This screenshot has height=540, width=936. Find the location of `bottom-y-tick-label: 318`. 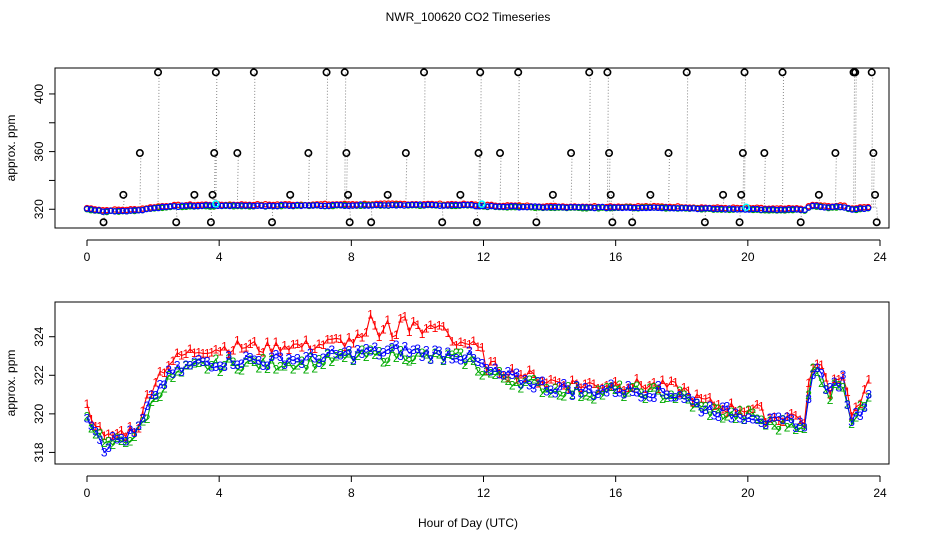

bottom-y-tick-label: 318 is located at coordinates (39, 452).